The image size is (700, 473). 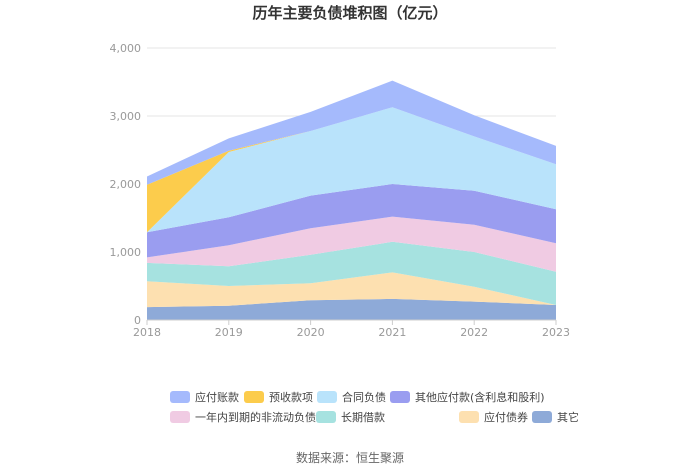 I want to click on data-source: 数据来源：恒生聚源, so click(x=350, y=457).